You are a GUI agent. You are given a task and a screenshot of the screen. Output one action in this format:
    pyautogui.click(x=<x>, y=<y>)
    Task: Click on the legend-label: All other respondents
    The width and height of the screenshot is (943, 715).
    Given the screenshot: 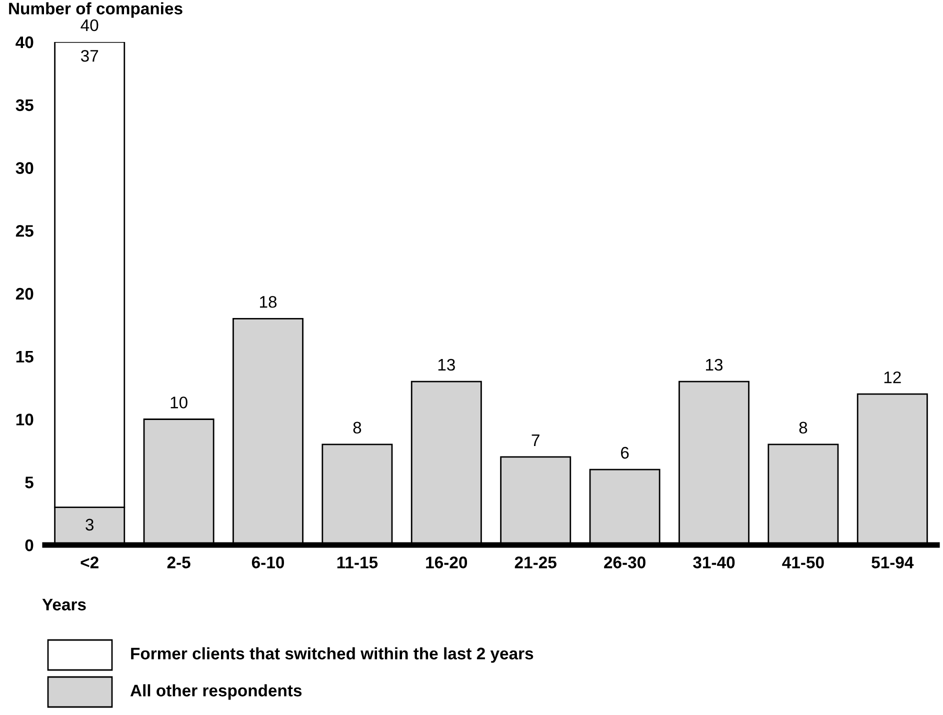 What is the action you would take?
    pyautogui.click(x=216, y=692)
    